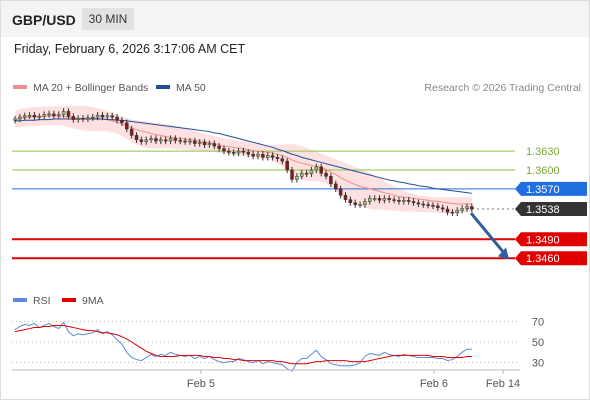 The height and width of the screenshot is (400, 590). What do you see at coordinates (44, 20) in the screenshot?
I see `symbol-title: GBP/USD` at bounding box center [44, 20].